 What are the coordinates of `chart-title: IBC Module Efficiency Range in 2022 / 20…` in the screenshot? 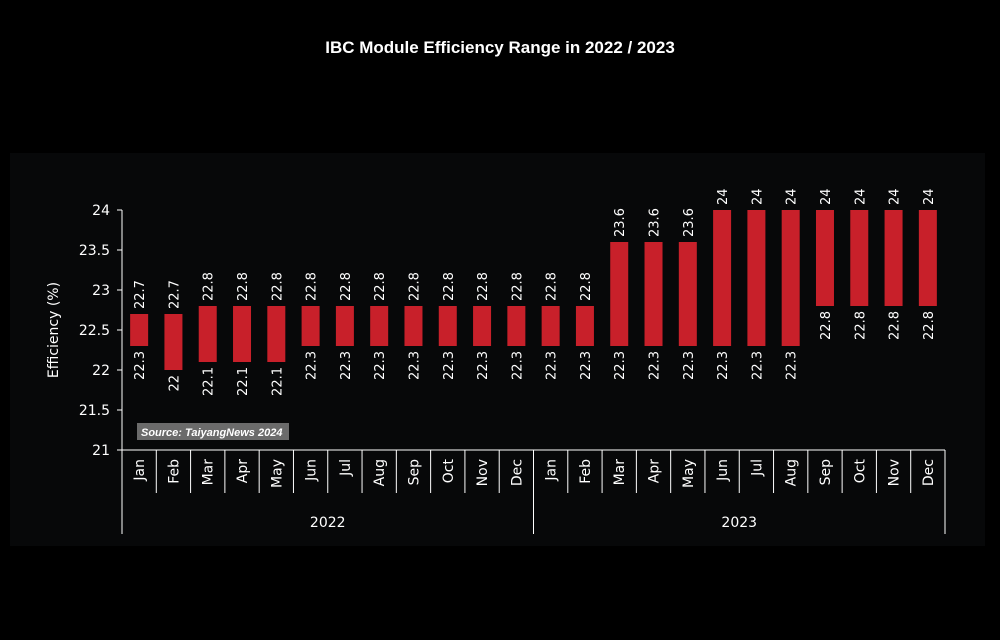 It's located at (500, 47).